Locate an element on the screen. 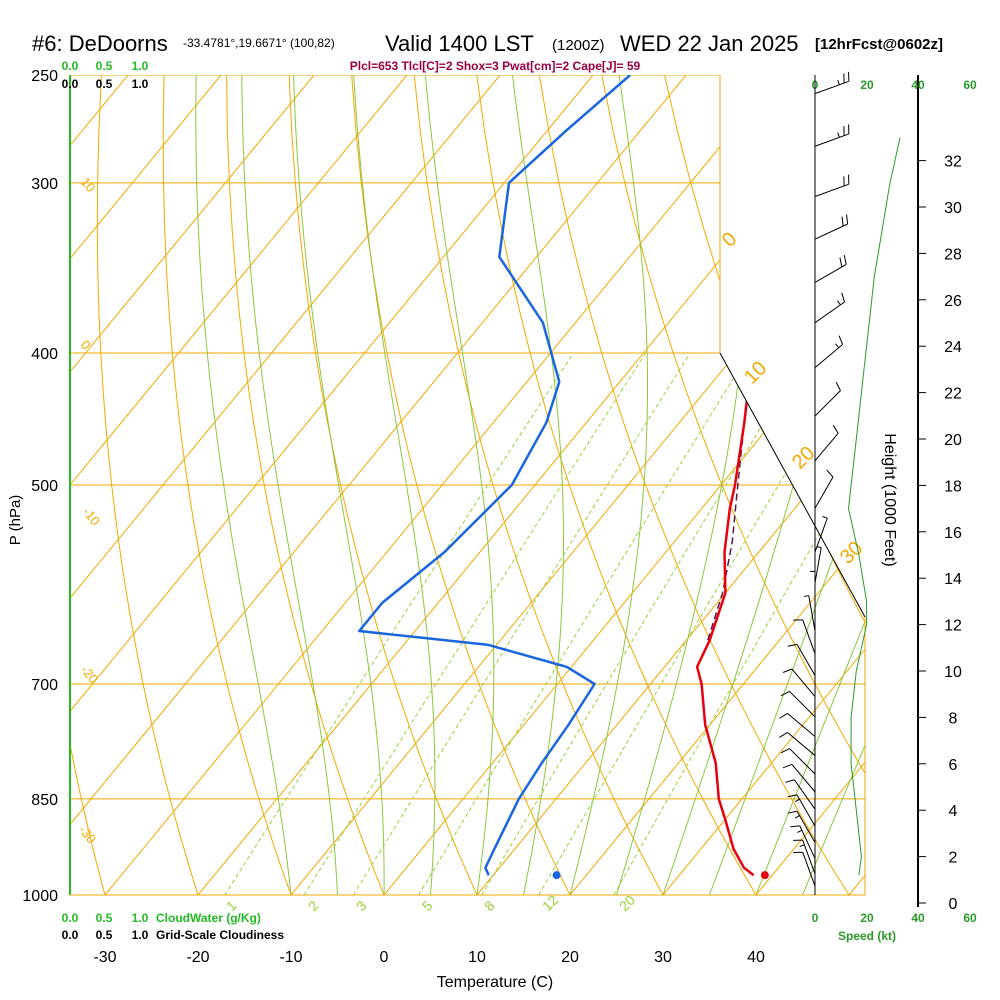 The height and width of the screenshot is (1000, 1000). pressure-tick-label: 700 is located at coordinates (44, 685).